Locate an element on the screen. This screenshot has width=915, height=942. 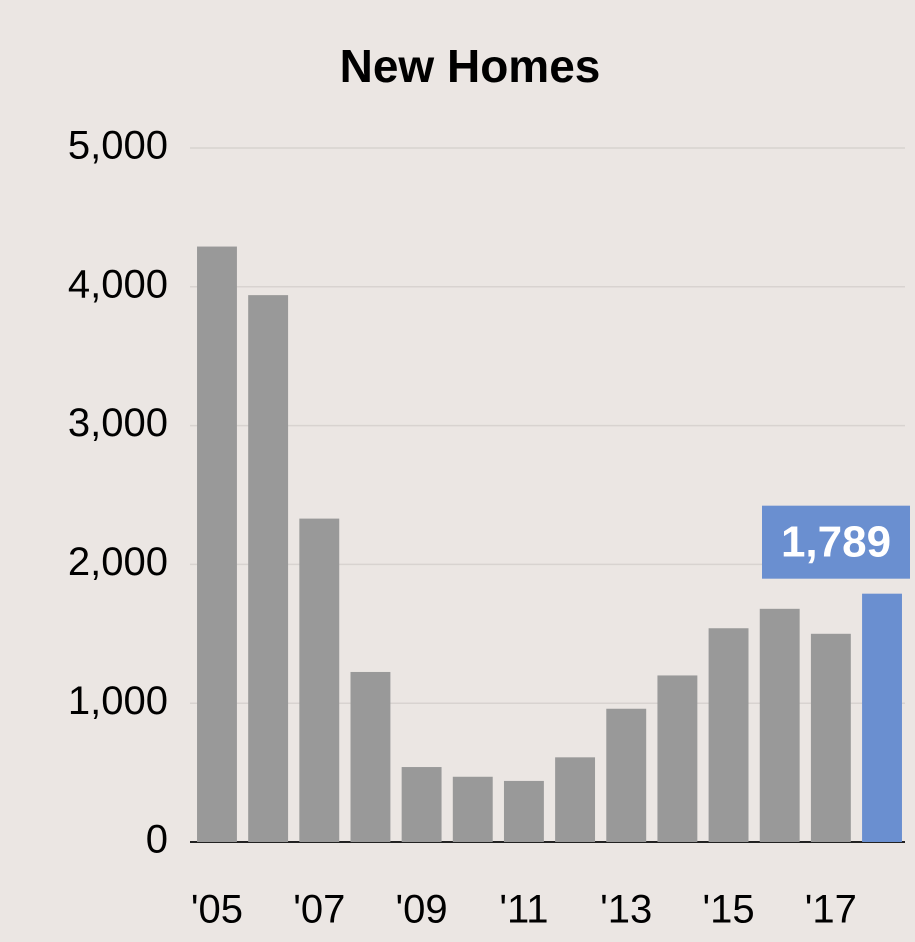
x-tick-label: '15 is located at coordinates (728, 910).